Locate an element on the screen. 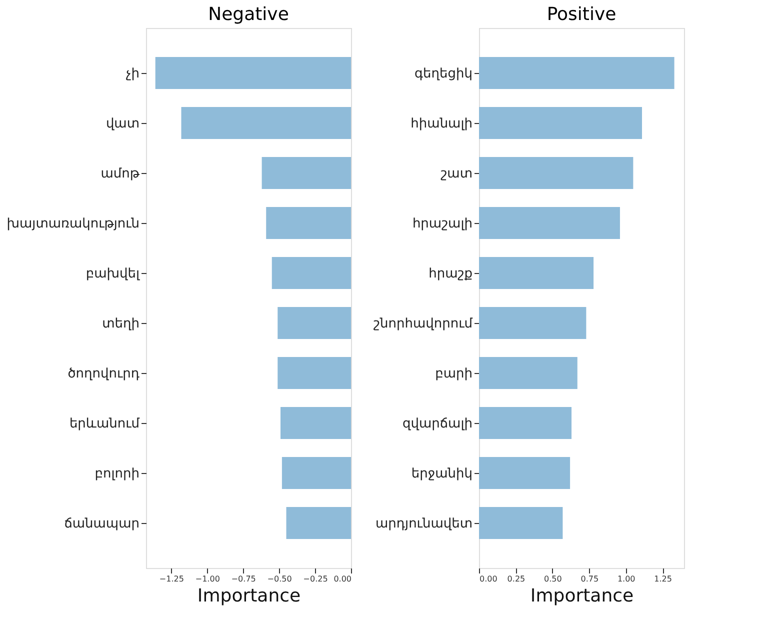 The image size is (769, 625). y-tick-label: հրաշք is located at coordinates (450, 274).